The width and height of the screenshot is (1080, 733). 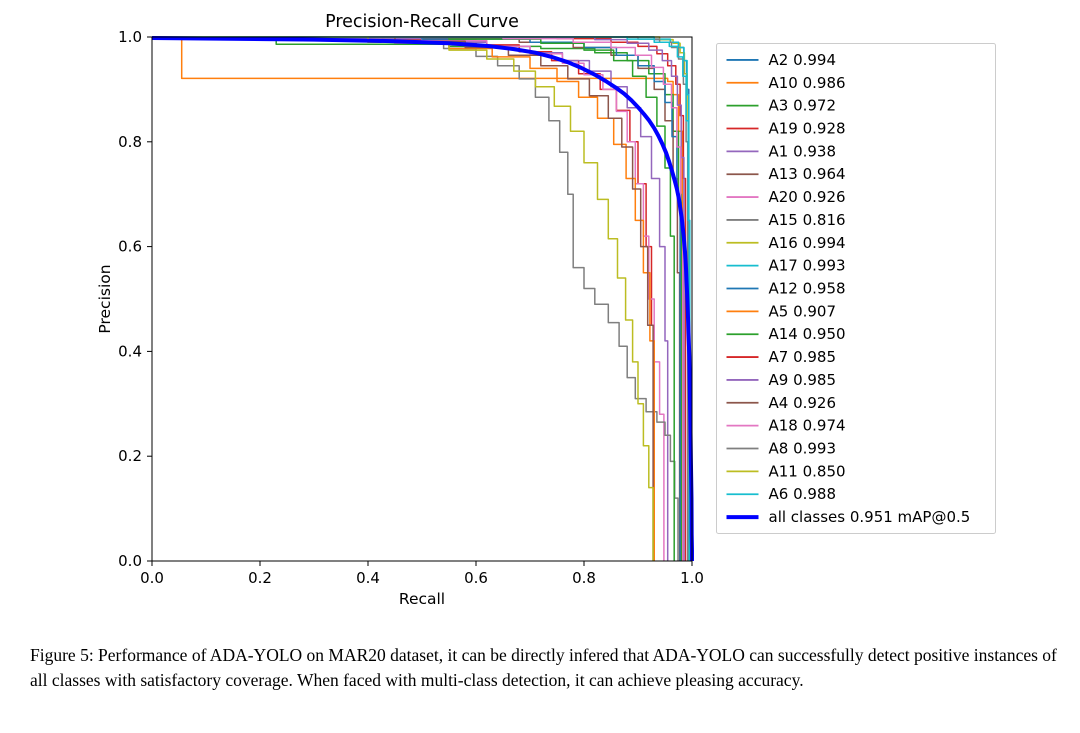 I want to click on legend-entry: A3 0.972, so click(x=781, y=106).